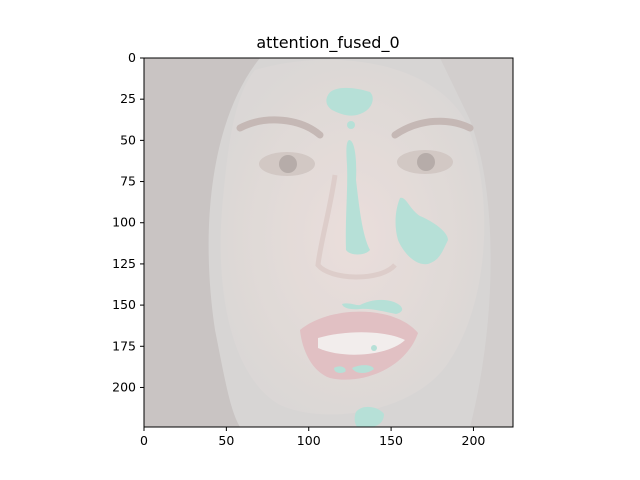  Describe the element at coordinates (124, 386) in the screenshot. I see `y-tick-label: 200` at that location.